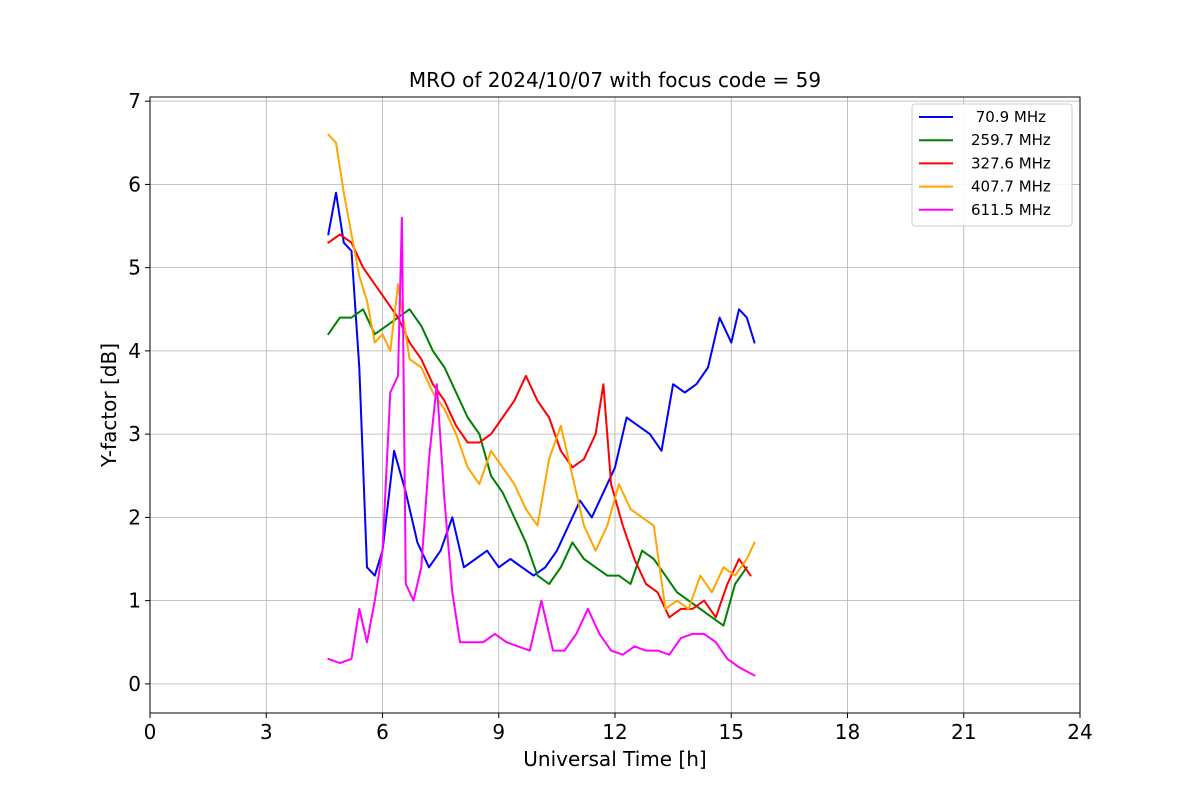 The width and height of the screenshot is (1200, 800). I want to click on y-tick-label: 4, so click(134, 351).